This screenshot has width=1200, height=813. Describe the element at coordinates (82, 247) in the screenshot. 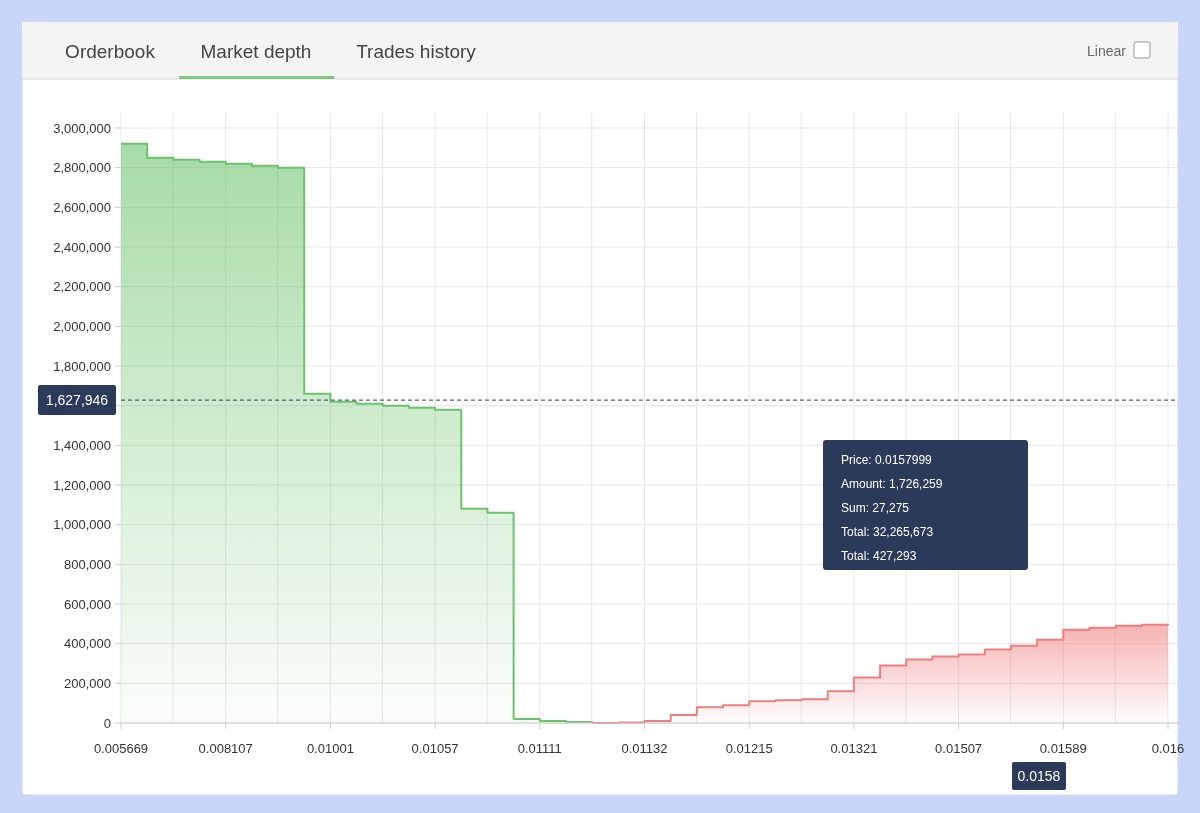

I see `y-tick-label: 2,400,000` at that location.